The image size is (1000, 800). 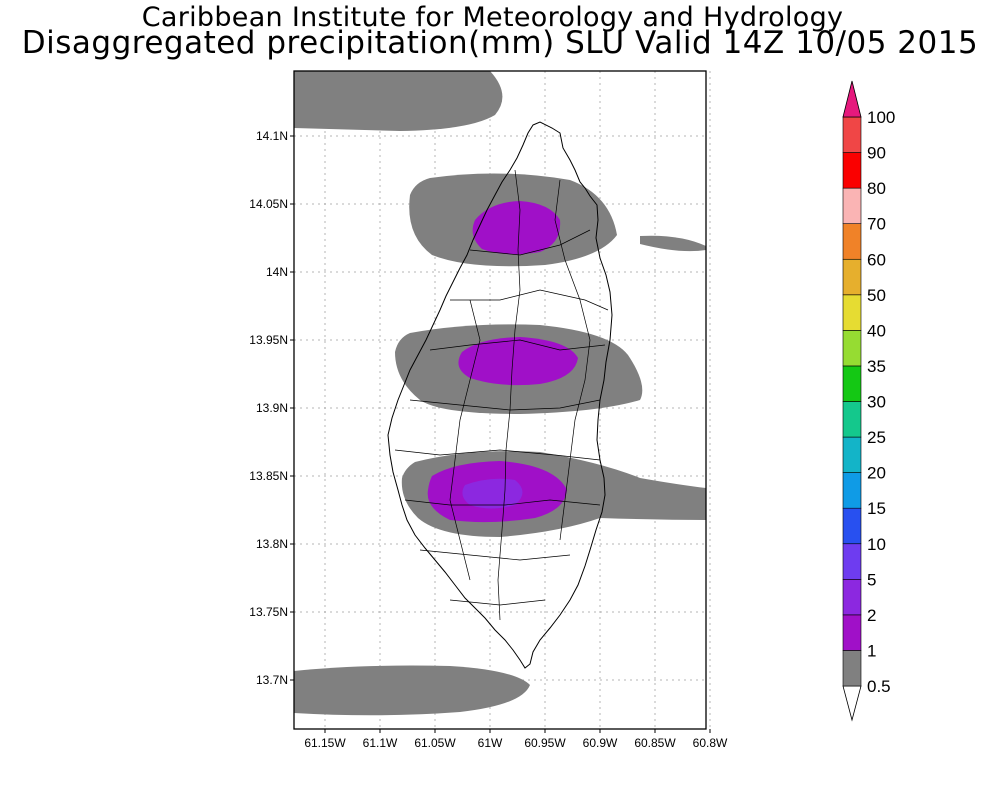 I want to click on latitude-label: 13.9N, so click(x=272, y=408).